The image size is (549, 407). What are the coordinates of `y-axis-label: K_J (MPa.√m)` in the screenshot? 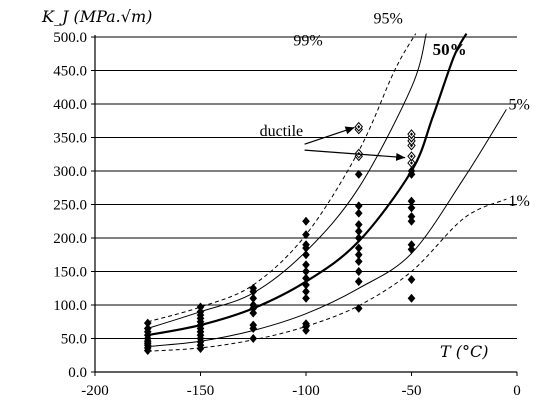 It's located at (96, 16).